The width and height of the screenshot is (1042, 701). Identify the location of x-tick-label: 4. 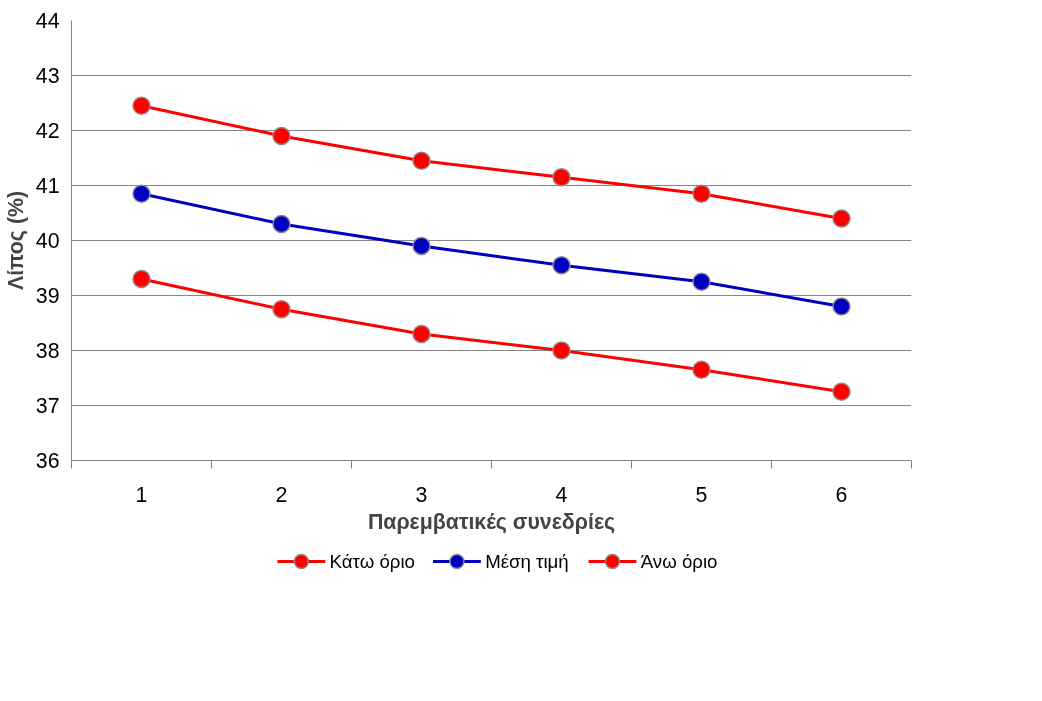
(561, 494).